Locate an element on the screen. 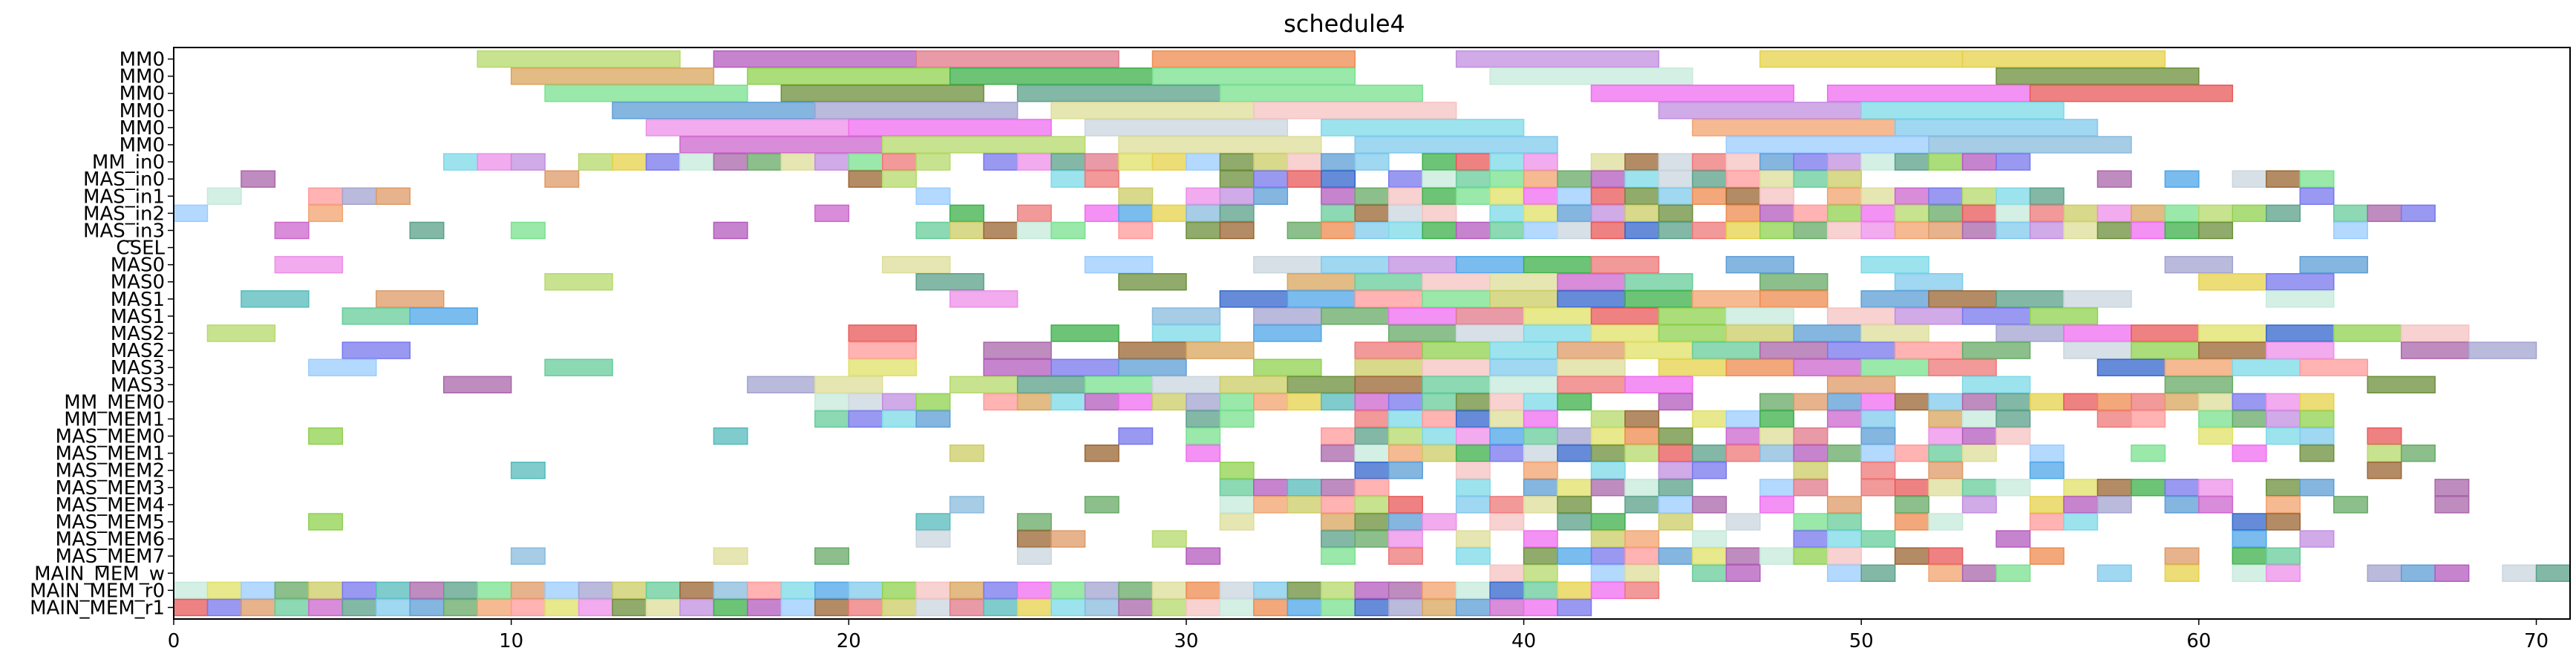  y-tick-label: MM0 is located at coordinates (142, 145).